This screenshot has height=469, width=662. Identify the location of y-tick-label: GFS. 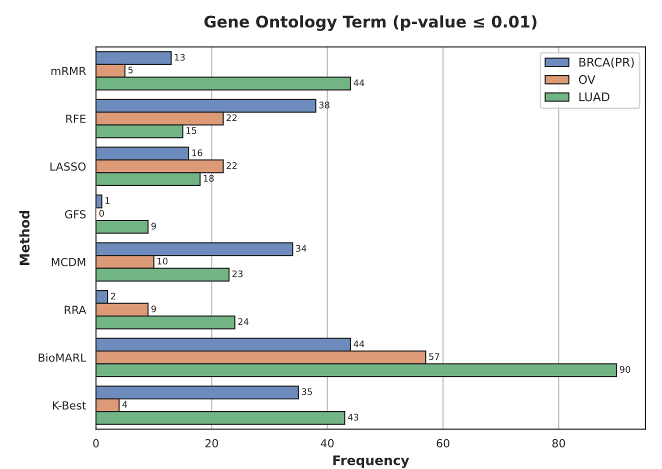
(75, 214).